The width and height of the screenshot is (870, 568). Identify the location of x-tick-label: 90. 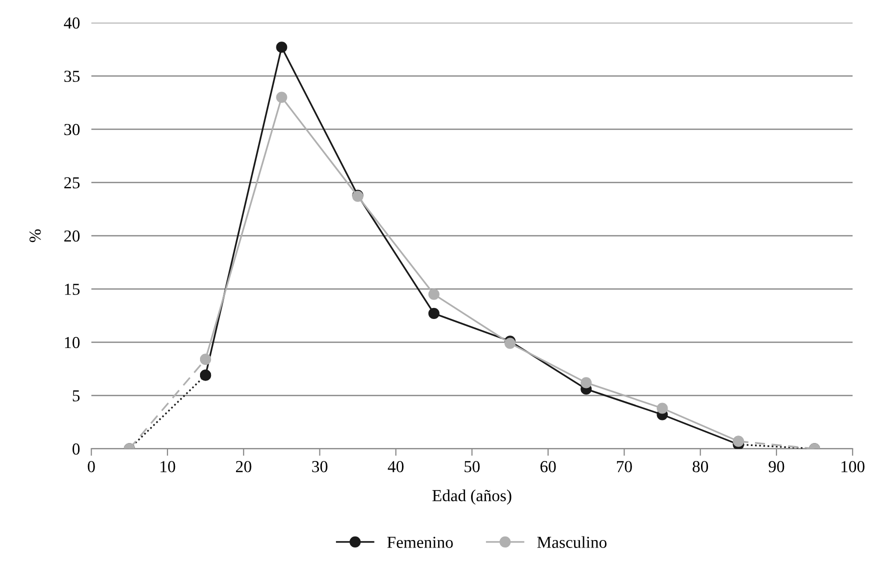
(776, 466).